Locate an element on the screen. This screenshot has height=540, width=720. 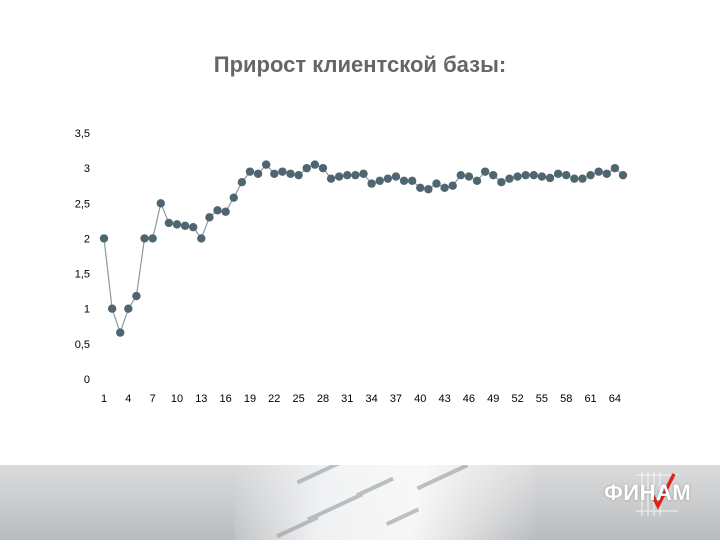
slide-title: Прирост клиентской базы: is located at coordinates (360, 64).